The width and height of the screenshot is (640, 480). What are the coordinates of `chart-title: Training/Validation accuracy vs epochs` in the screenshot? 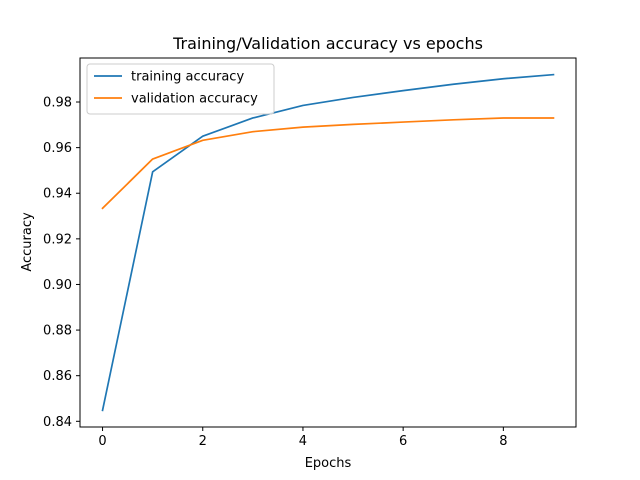 It's located at (327, 43).